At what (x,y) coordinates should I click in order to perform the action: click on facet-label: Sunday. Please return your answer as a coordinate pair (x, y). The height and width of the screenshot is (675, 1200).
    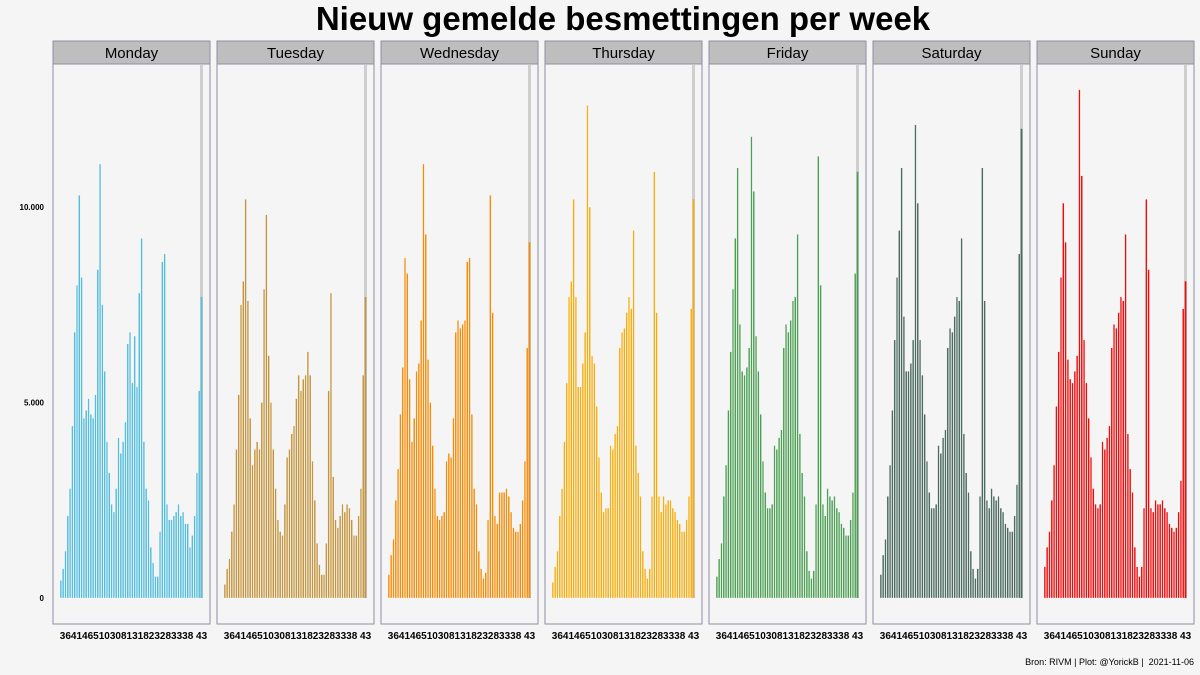
    Looking at the image, I should click on (1115, 53).